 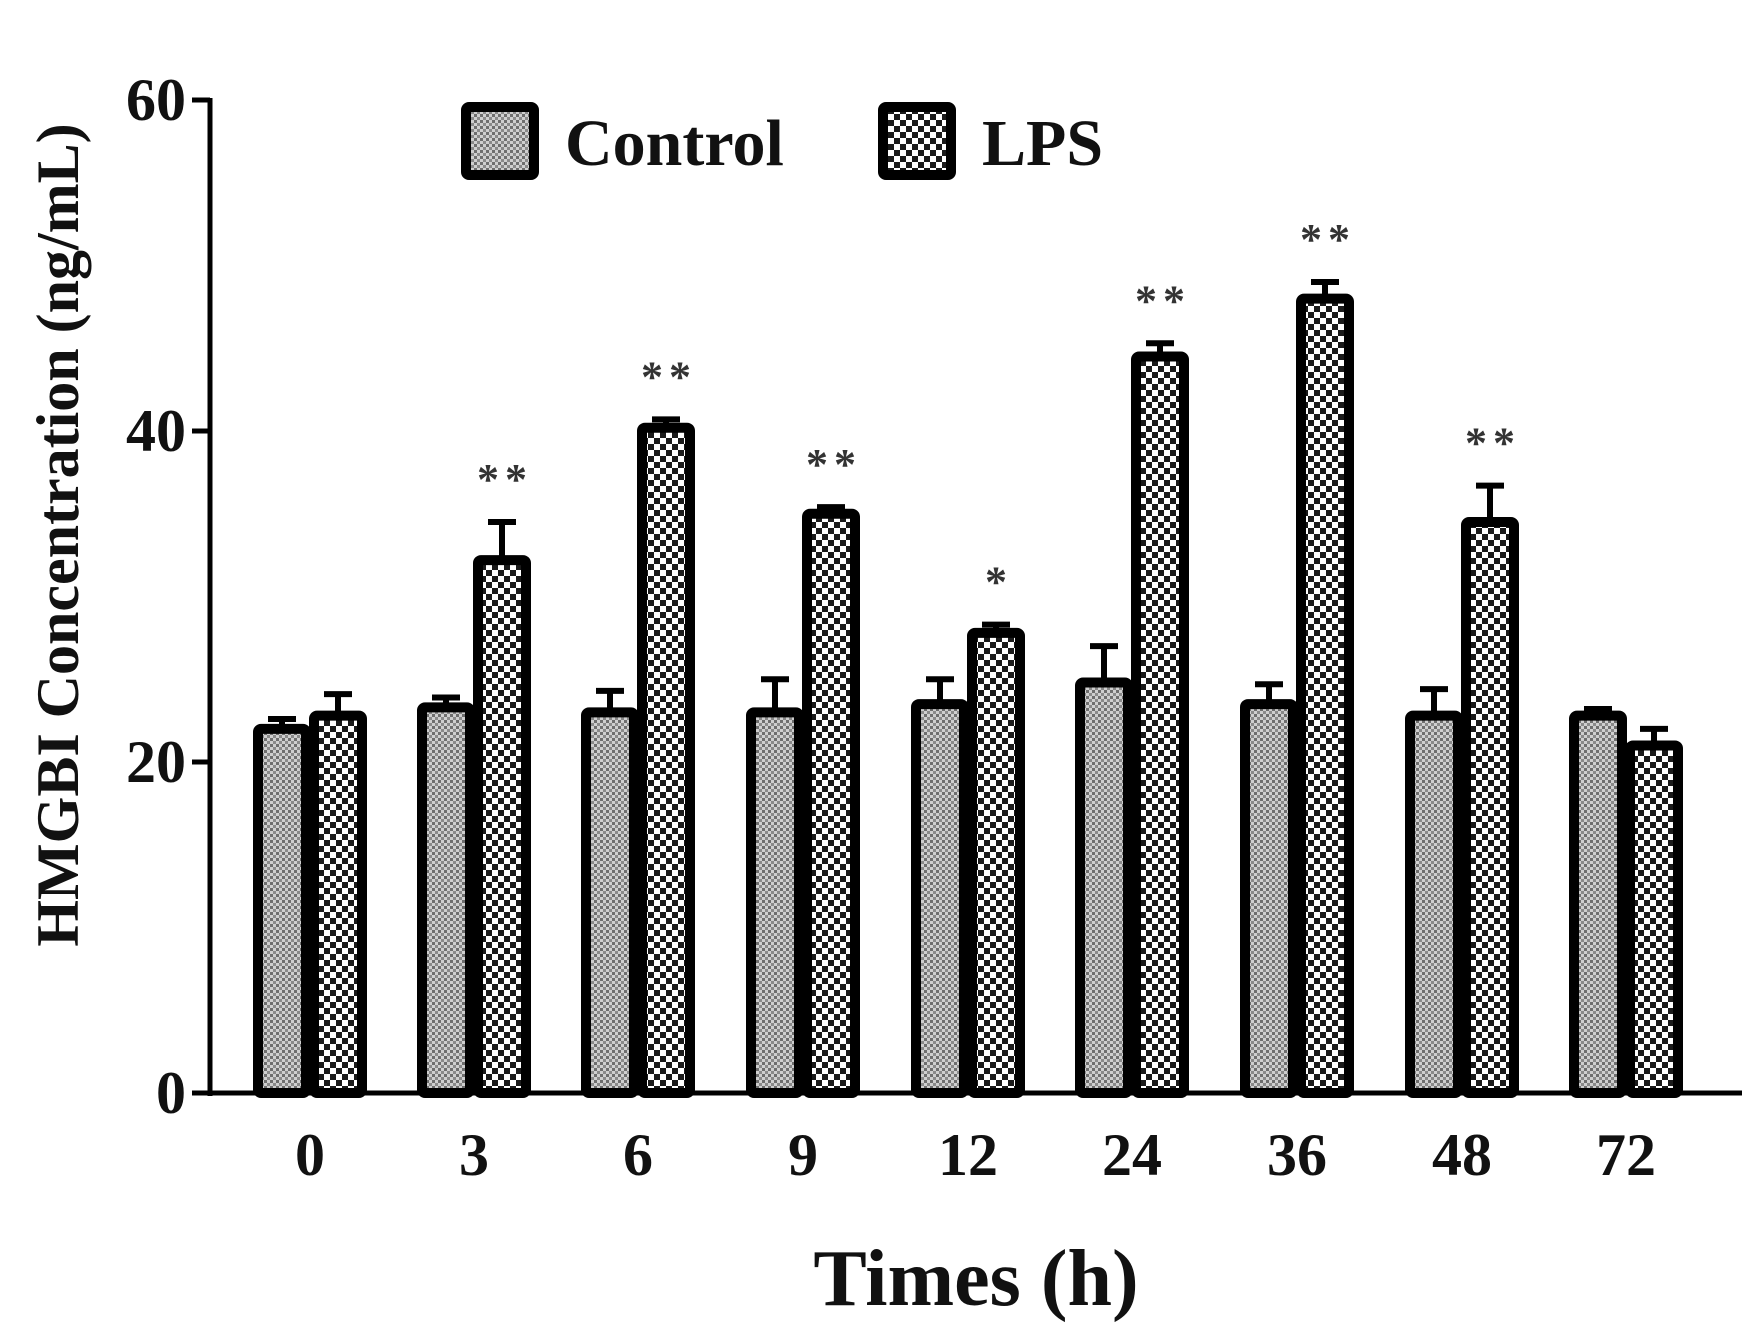 I want to click on significance-marker-24: **, so click(x=1163, y=300).